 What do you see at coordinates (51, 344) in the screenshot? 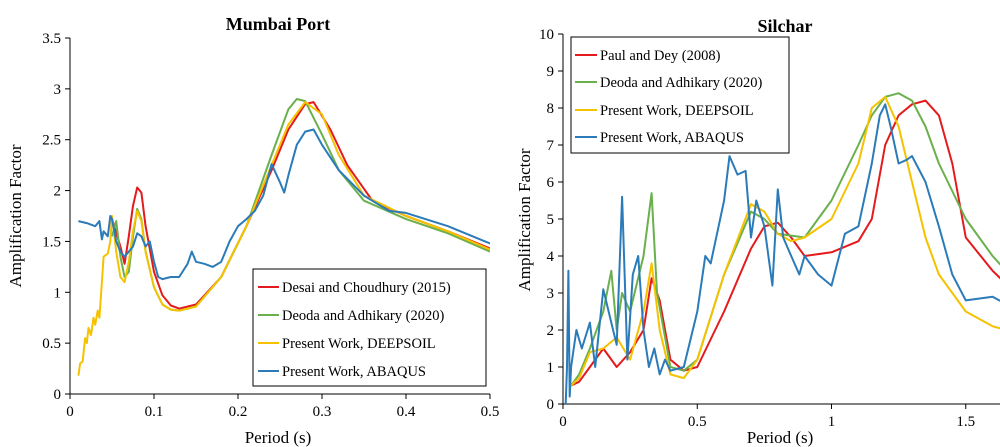
I see `y-tick-label: 0.5` at bounding box center [51, 344].